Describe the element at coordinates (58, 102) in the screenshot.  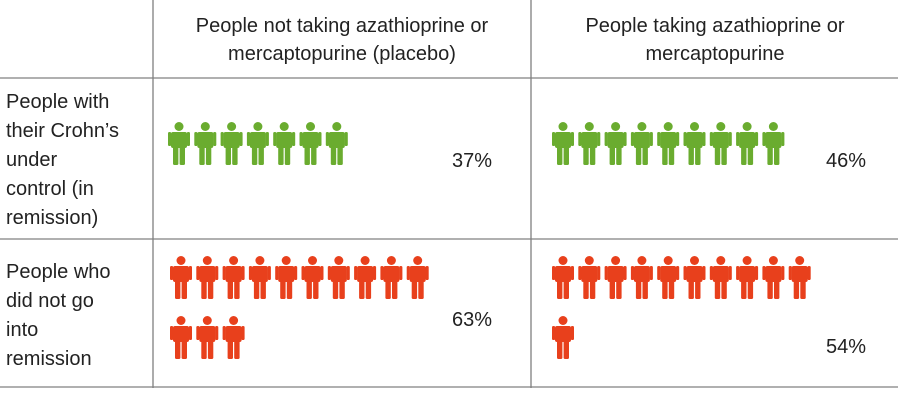
I see `row-label-line: People with` at that location.